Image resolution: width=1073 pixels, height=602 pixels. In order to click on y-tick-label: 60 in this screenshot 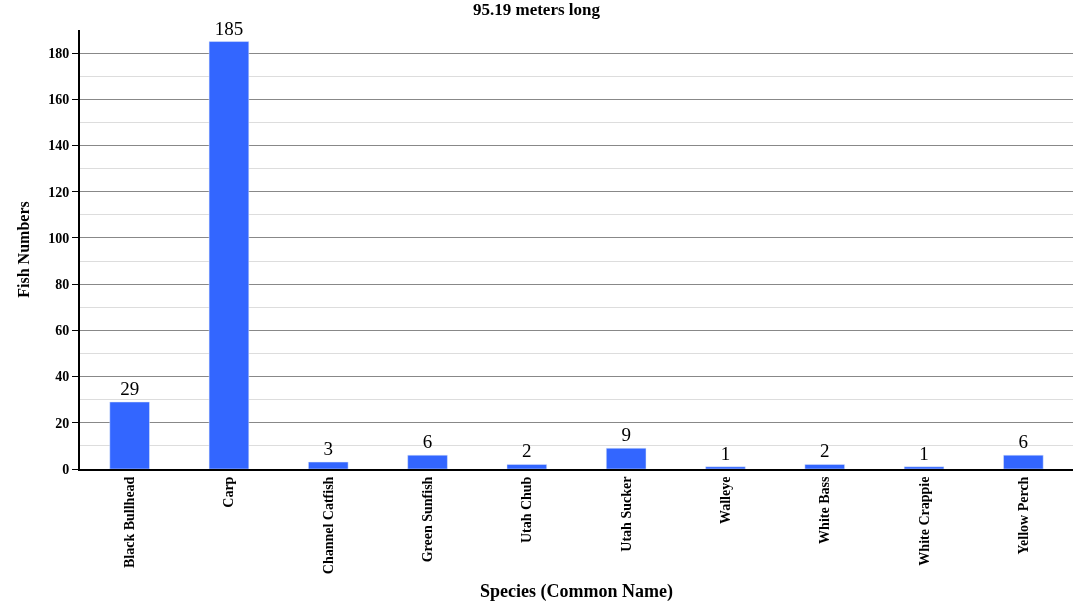, I will do `click(62, 331)`.